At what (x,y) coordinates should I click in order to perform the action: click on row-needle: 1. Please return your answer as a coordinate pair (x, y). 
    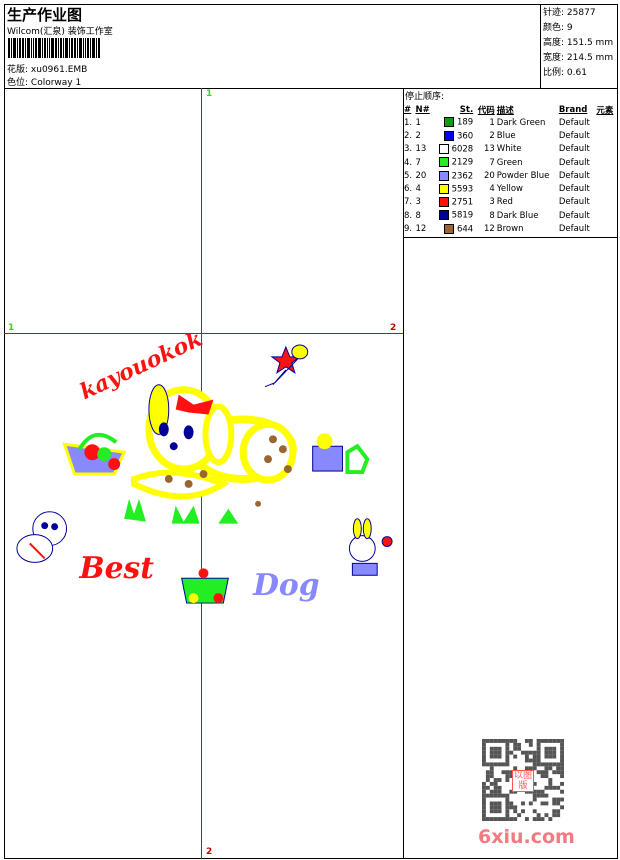
    Looking at the image, I should click on (418, 122).